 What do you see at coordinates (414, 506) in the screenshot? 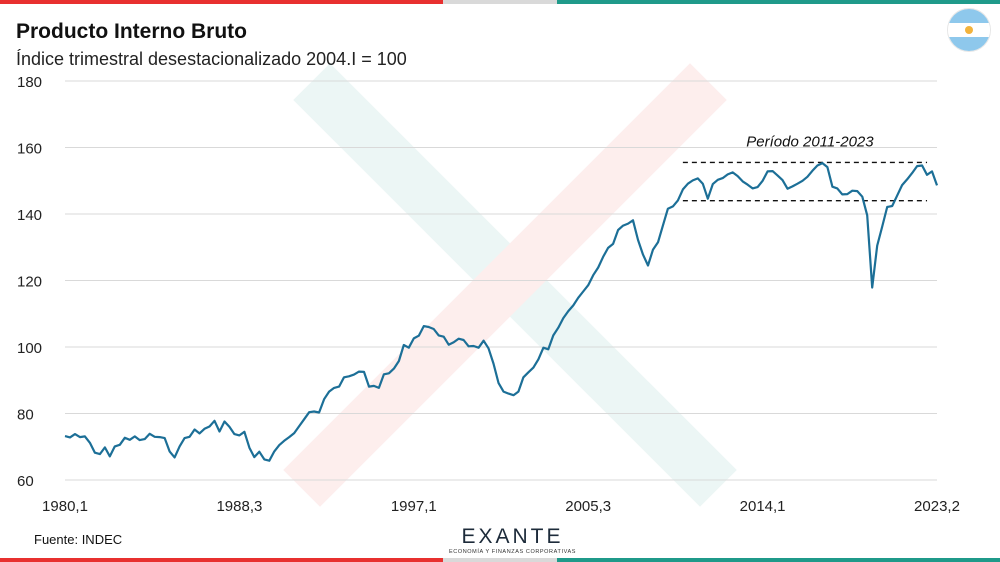
I see `x-tick-label: 1997,1` at bounding box center [414, 506].